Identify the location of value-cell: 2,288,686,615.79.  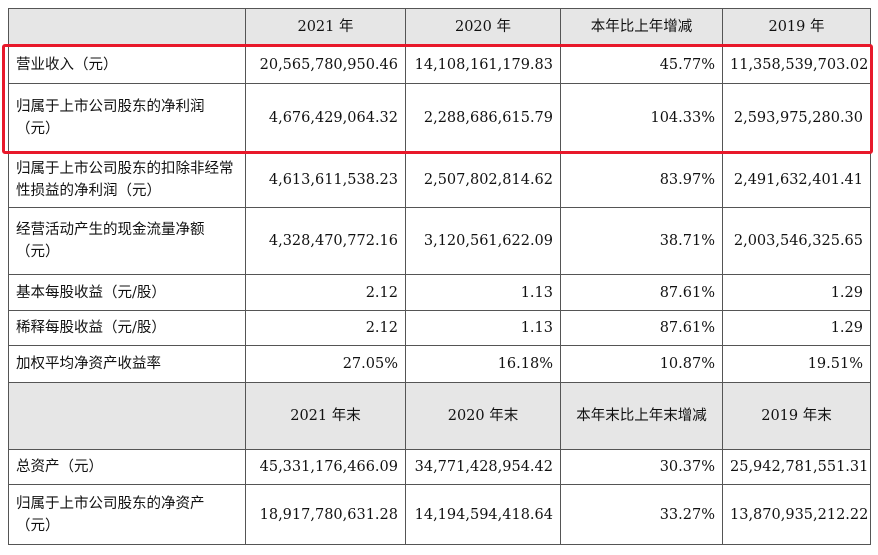
(483, 117).